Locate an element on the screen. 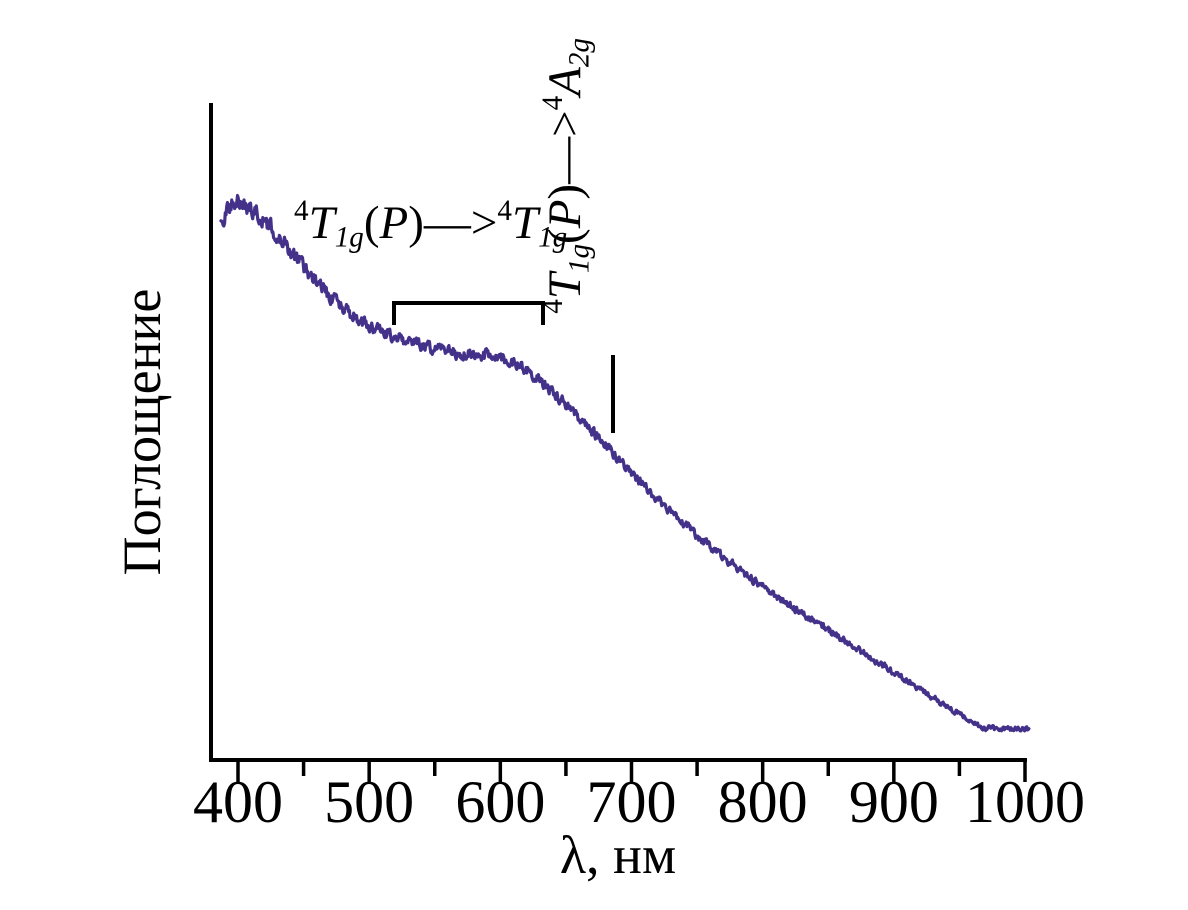  annotation-part: 2g is located at coordinates (579, 53).